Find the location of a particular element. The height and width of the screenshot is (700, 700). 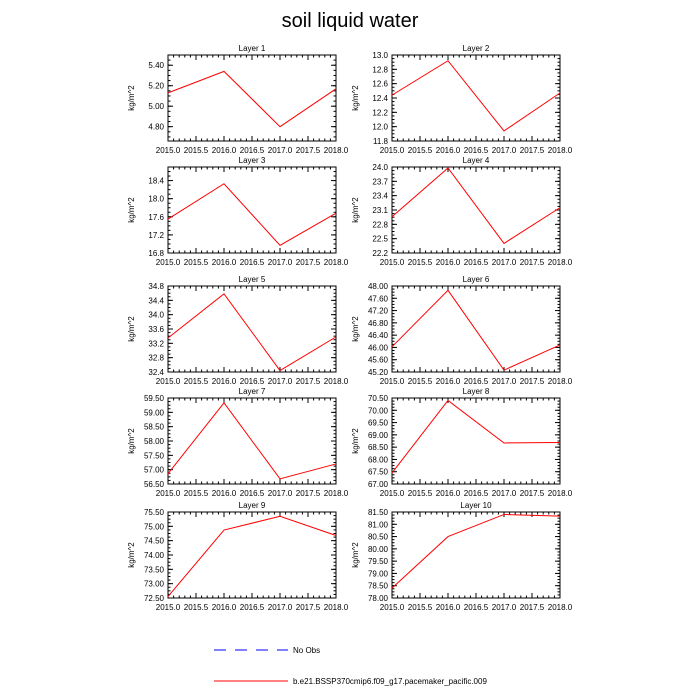

y-tick-label: 58.50 is located at coordinates (154, 427).